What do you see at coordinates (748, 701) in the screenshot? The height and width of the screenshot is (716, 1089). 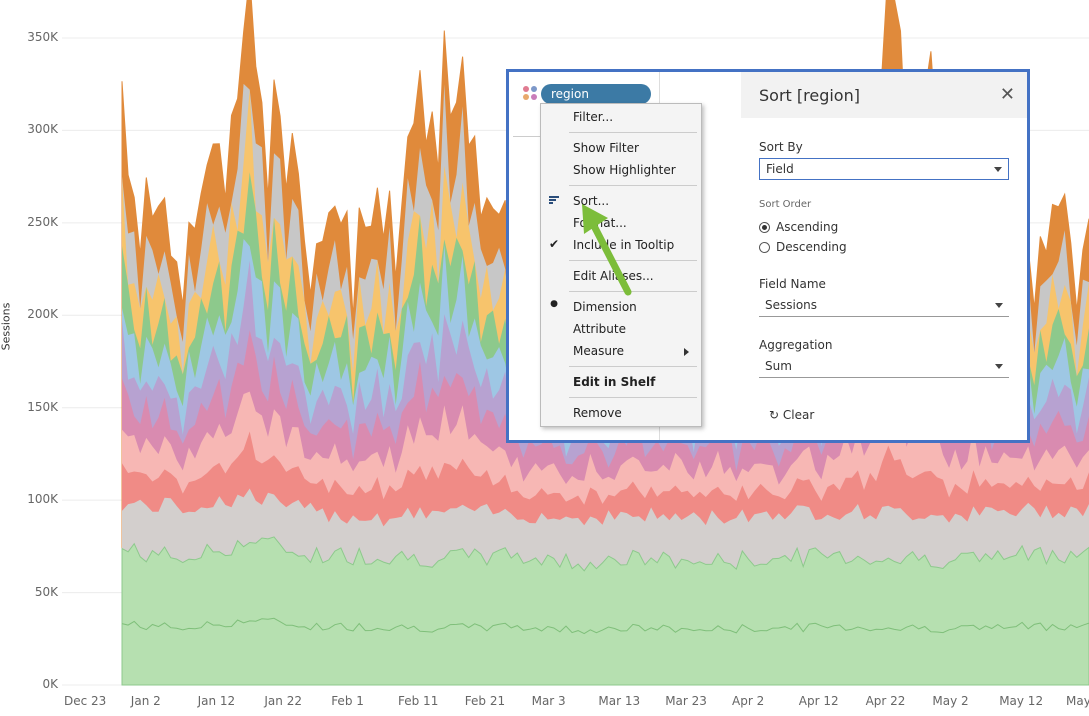 I see `x-tick-label: Apr 2` at bounding box center [748, 701].